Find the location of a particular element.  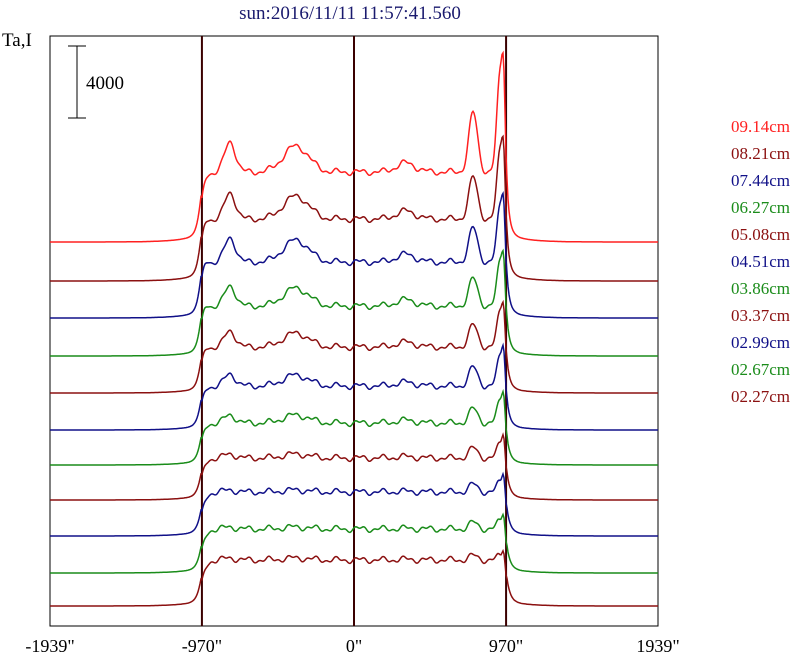

legend-entry-10: 02.27cm is located at coordinates (761, 396).